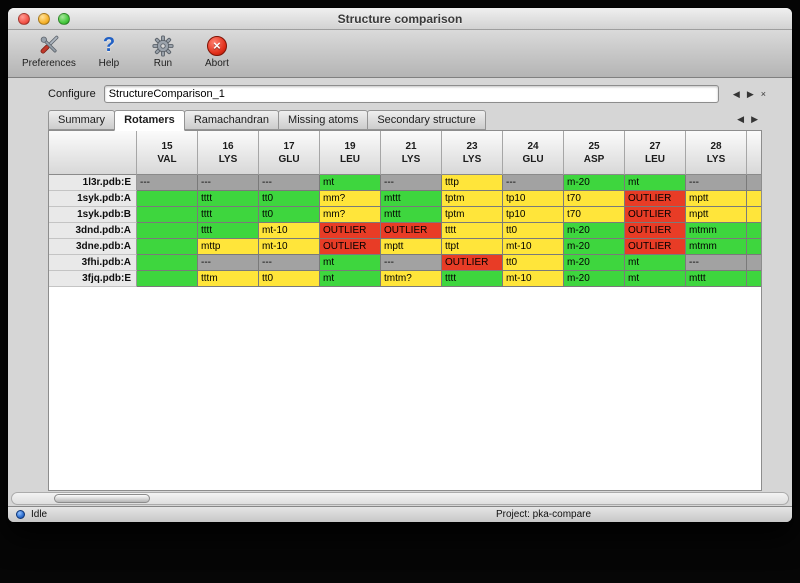  Describe the element at coordinates (411, 94) in the screenshot. I see `configure-name-input` at that location.